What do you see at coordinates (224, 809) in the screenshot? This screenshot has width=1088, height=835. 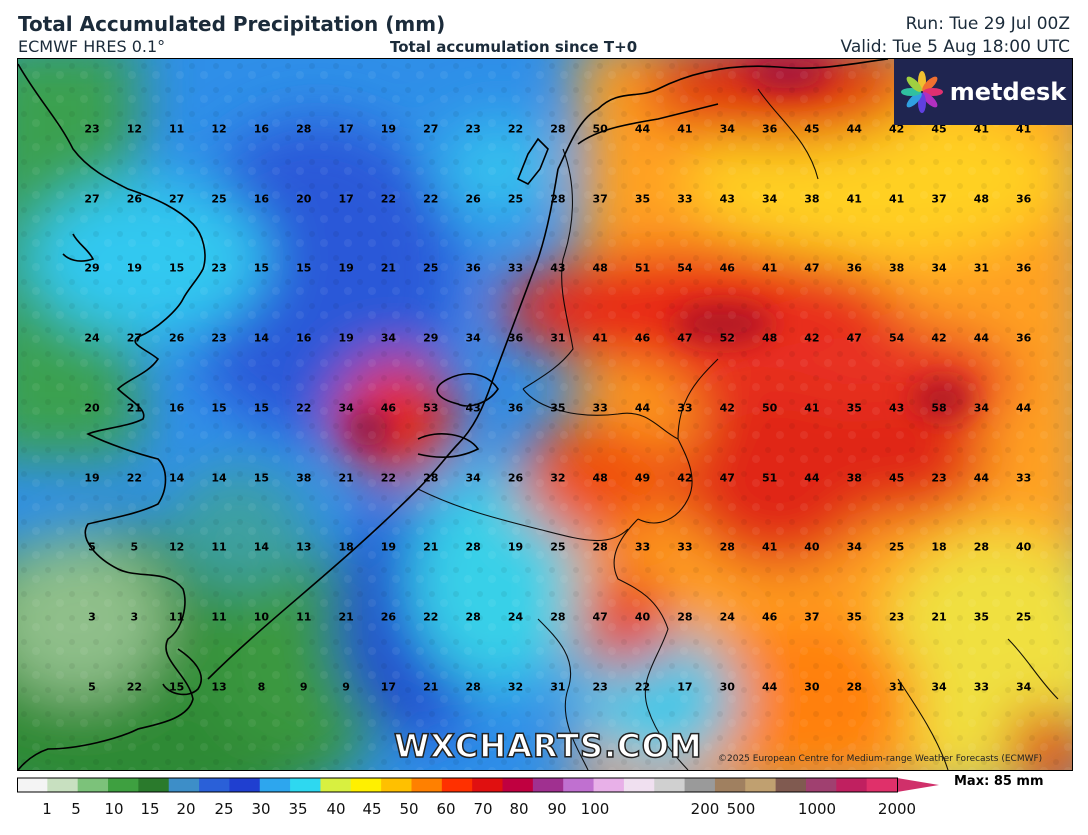 I see `scale-tick-label: 25` at bounding box center [224, 809].